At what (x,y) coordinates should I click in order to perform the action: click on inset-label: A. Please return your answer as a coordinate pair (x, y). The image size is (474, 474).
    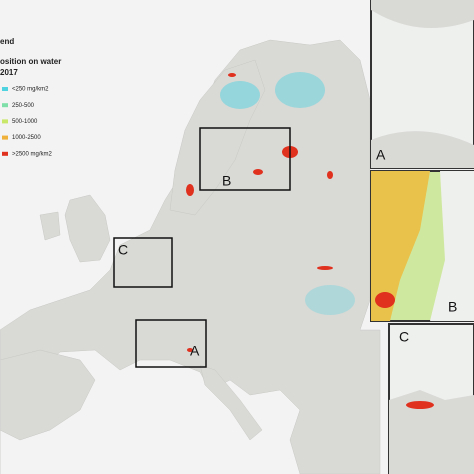
    Looking at the image, I should click on (381, 155).